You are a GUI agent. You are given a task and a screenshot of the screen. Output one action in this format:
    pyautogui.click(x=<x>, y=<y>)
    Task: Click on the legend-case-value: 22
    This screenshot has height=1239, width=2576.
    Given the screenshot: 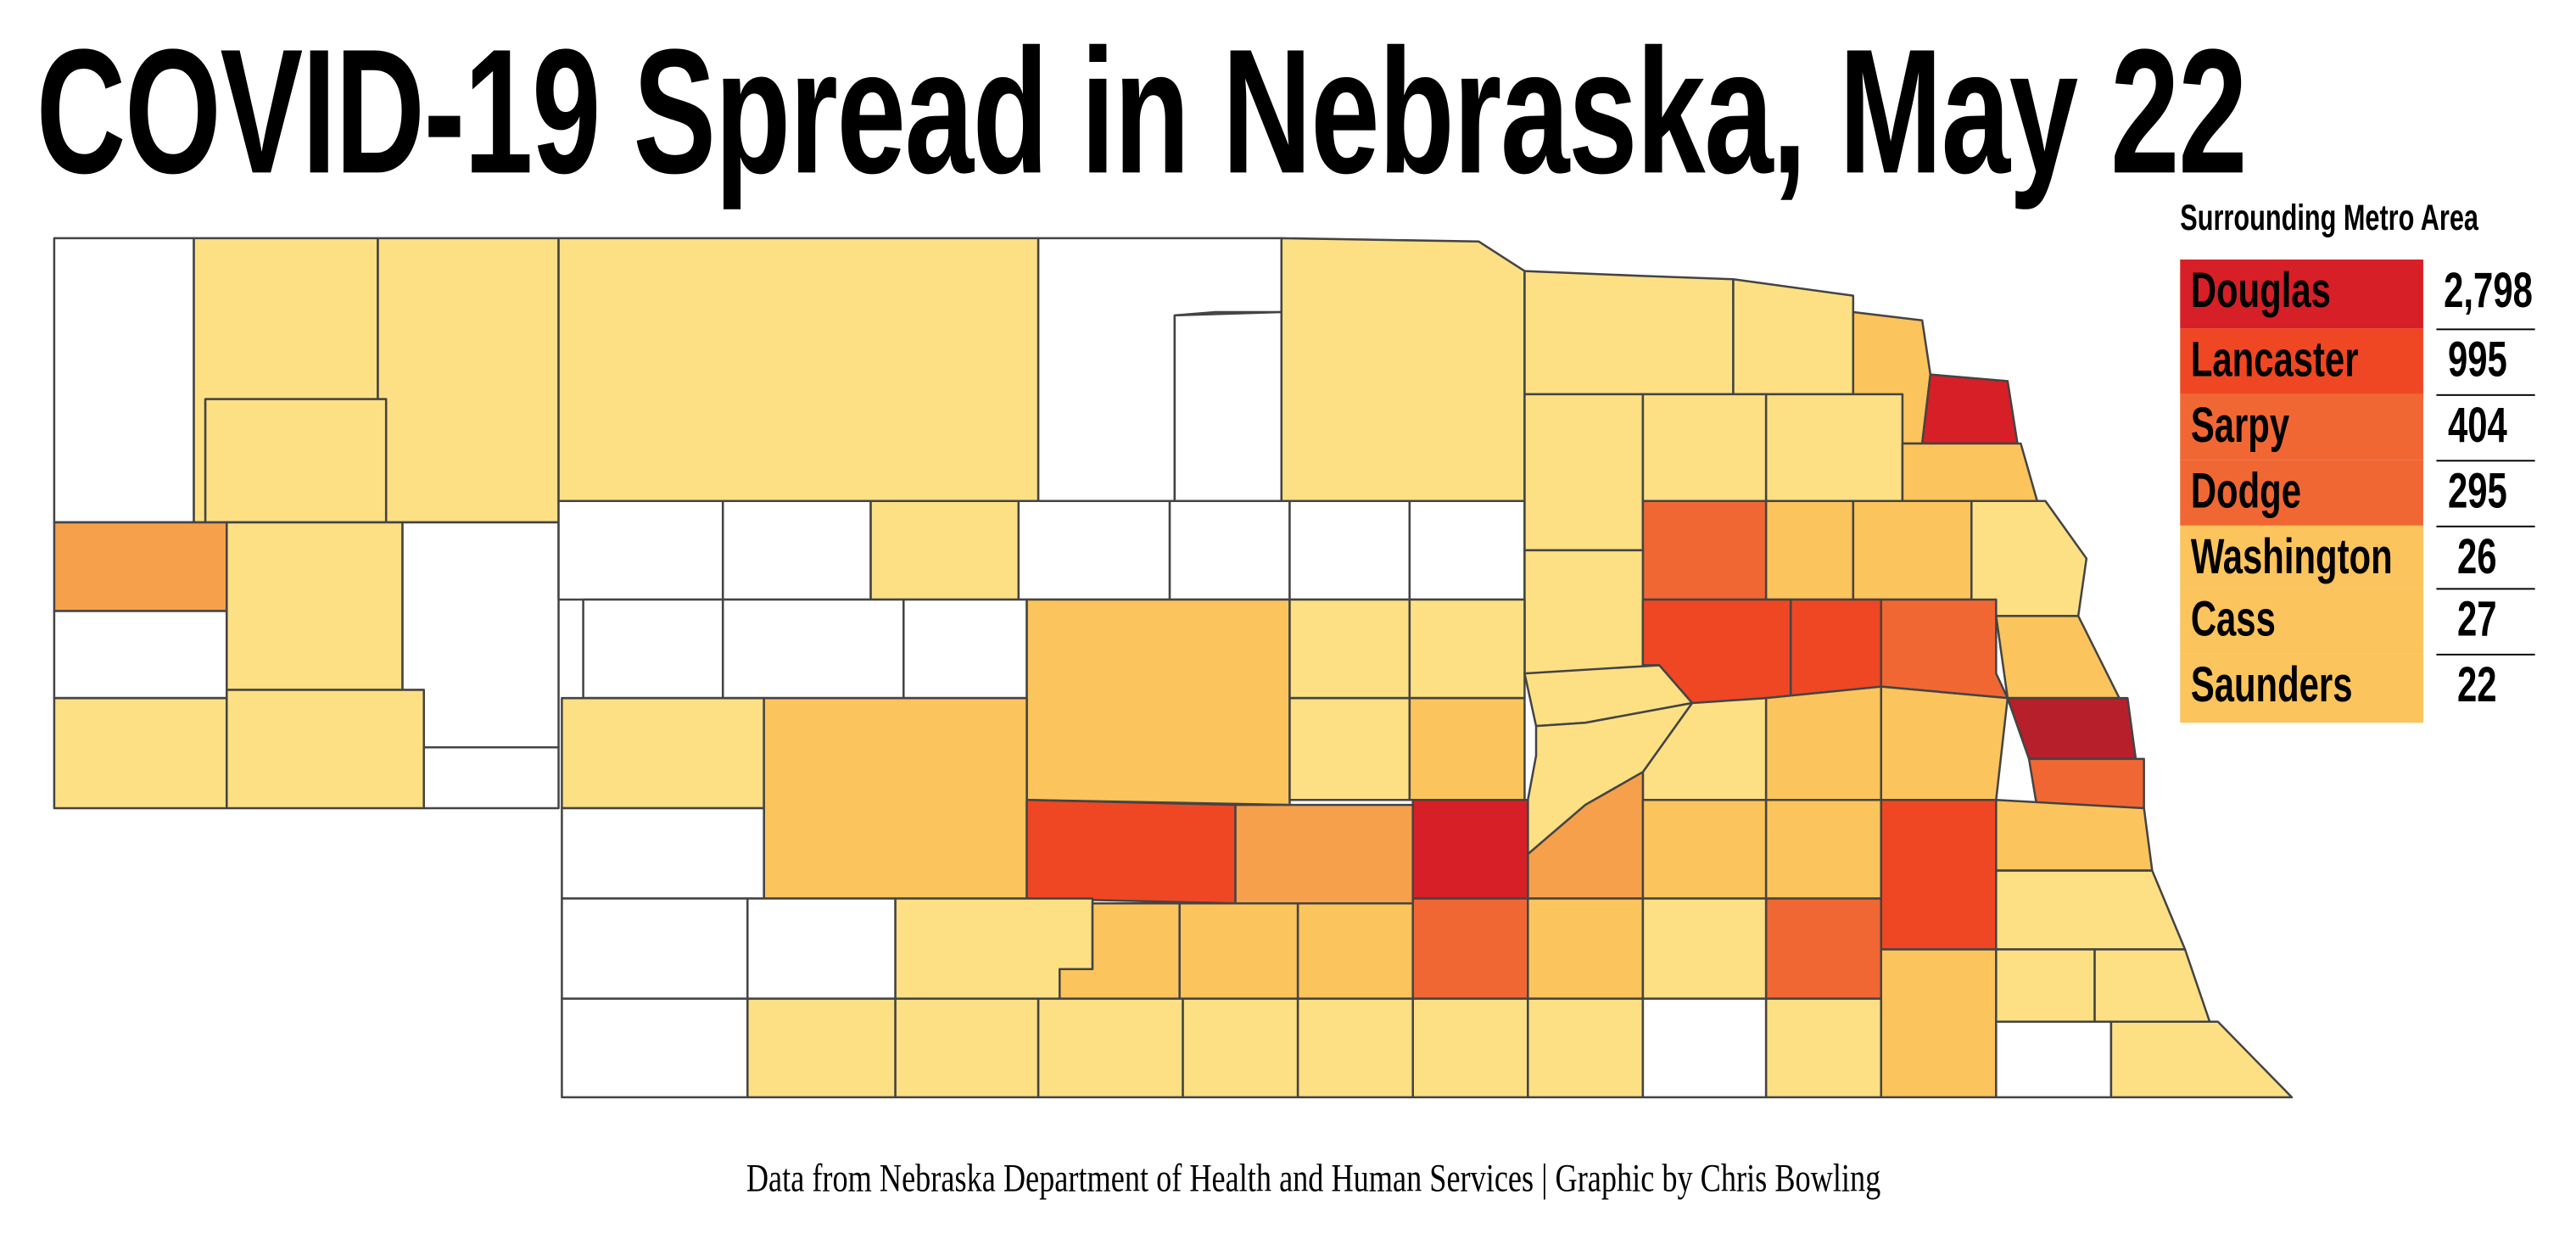 What is the action you would take?
    pyautogui.click(x=2477, y=685)
    